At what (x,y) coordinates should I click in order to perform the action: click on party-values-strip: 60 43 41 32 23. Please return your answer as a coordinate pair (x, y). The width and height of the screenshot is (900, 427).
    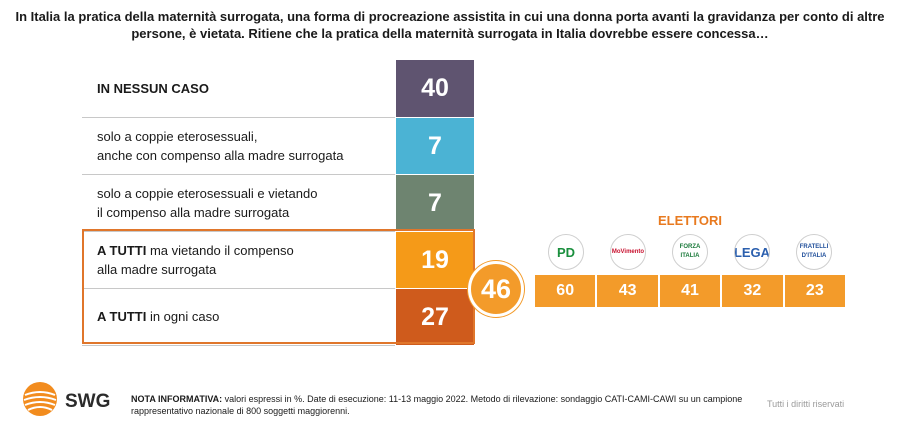
    Looking at the image, I should click on (690, 291).